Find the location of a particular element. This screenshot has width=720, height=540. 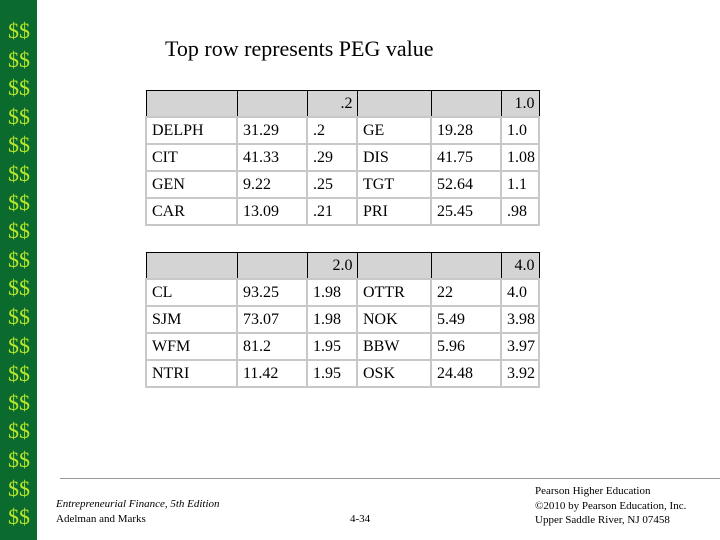

cell: TGT is located at coordinates (394, 184).